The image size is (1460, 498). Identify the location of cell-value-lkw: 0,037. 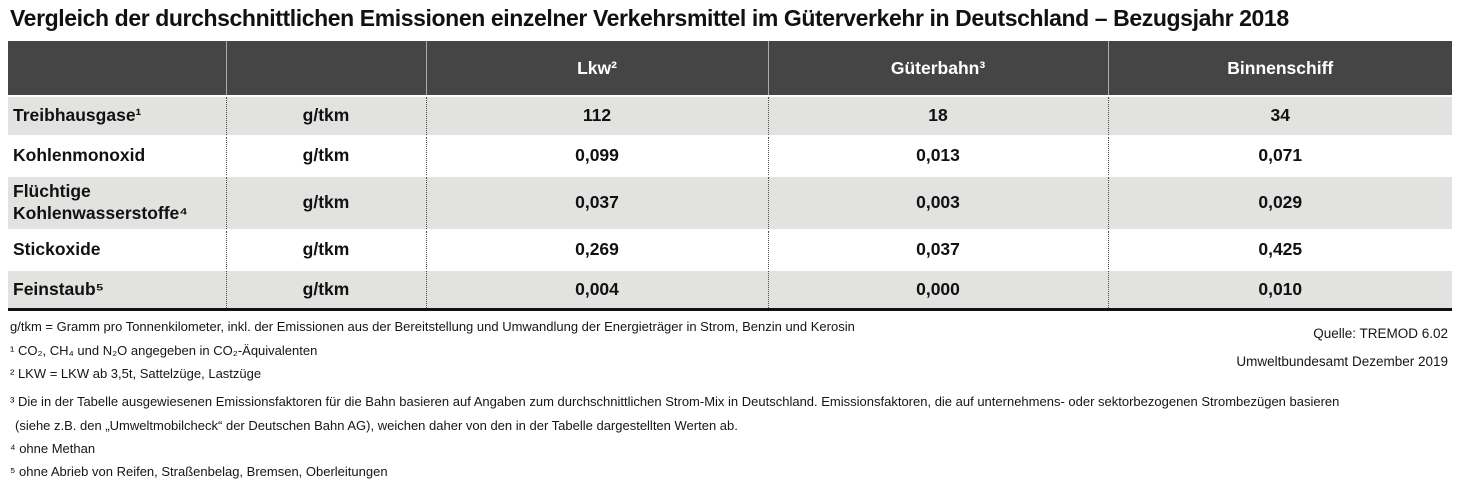
(596, 203).